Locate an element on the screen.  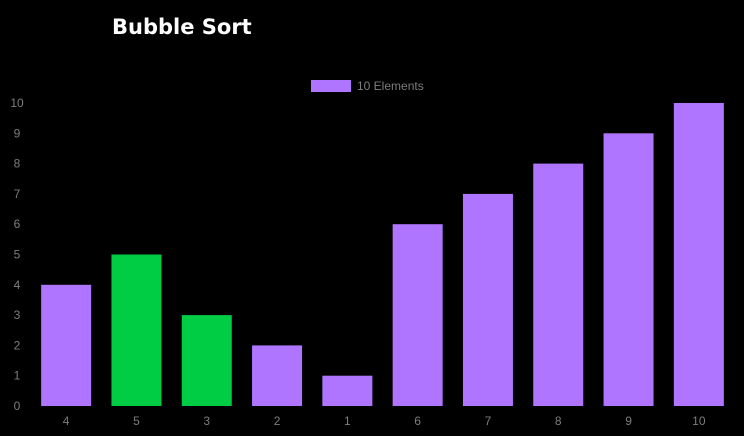
legend-label: 10 Elements is located at coordinates (390, 86).